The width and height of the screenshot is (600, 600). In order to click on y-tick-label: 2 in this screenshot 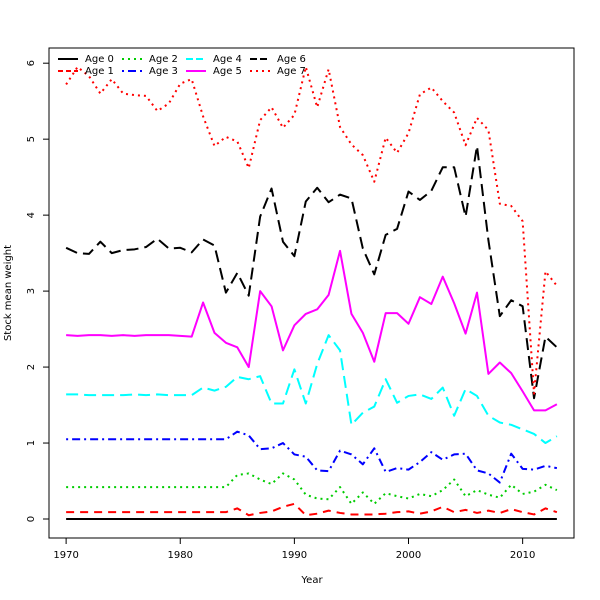, I will do `click(31, 367)`.